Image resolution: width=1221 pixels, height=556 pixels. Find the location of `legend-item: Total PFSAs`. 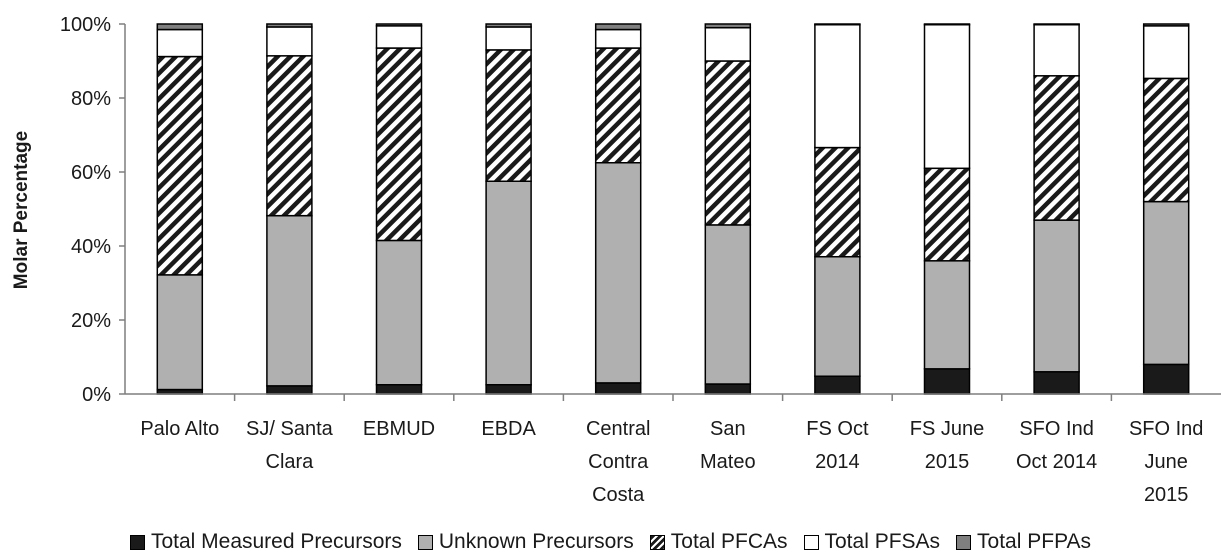

legend-item: Total PFSAs is located at coordinates (872, 542).